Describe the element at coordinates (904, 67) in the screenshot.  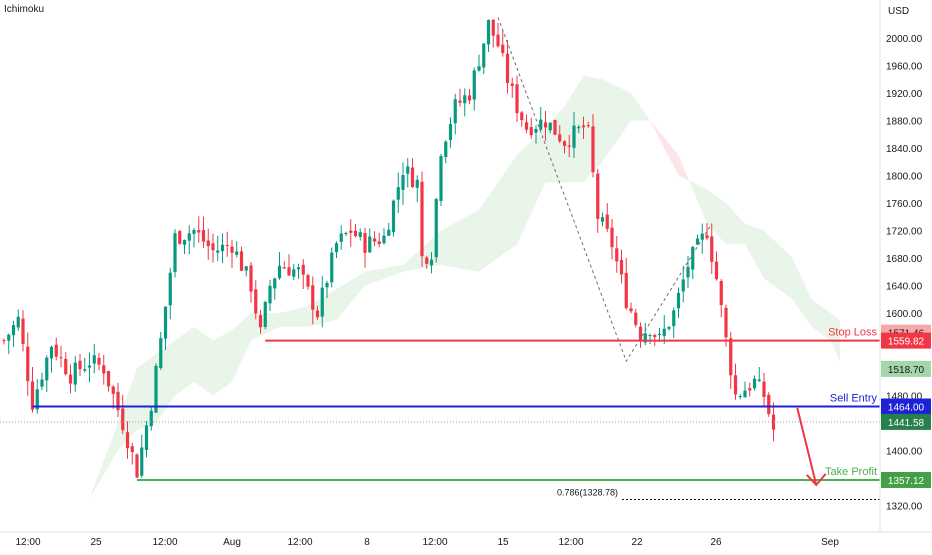
I see `y-tick-label: 1960.00` at that location.